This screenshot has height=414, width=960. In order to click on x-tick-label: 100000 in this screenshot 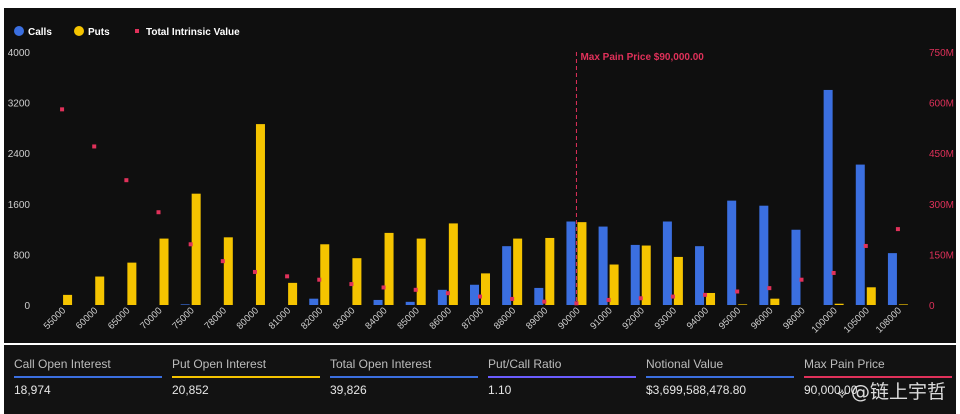, I will do `click(825, 320)`.